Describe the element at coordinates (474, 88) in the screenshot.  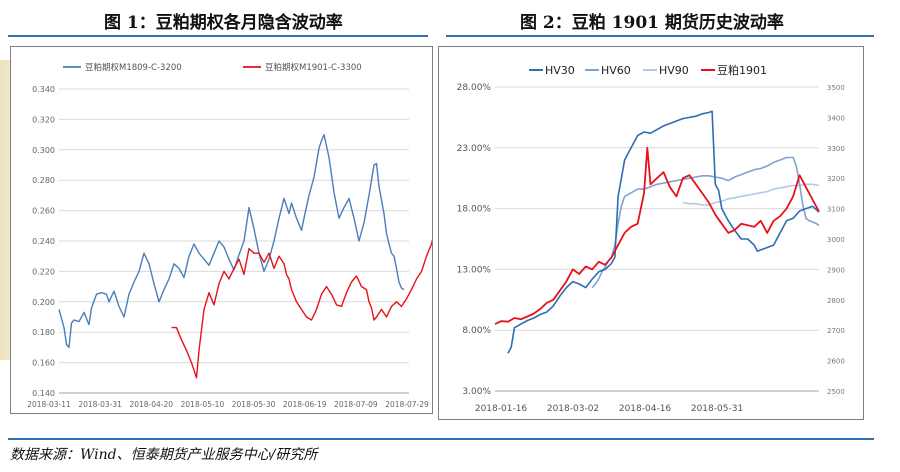
I see `y-left-tick-label: 28.00%` at that location.